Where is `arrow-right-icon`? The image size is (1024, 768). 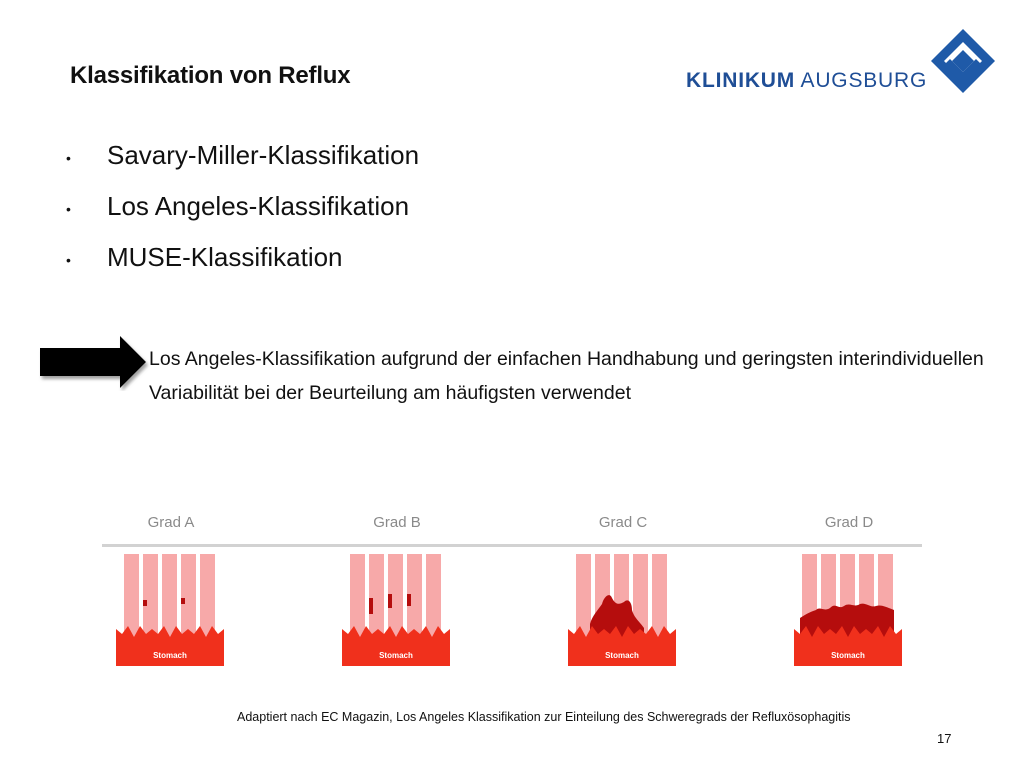 arrow-right-icon is located at coordinates (93, 362).